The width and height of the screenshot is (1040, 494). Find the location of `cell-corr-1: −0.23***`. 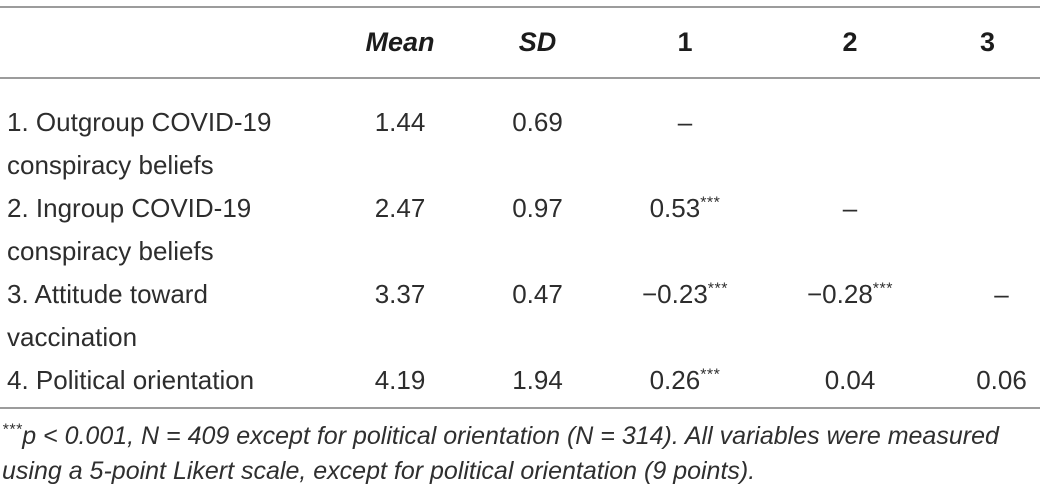

cell-corr-1: −0.23*** is located at coordinates (685, 316).